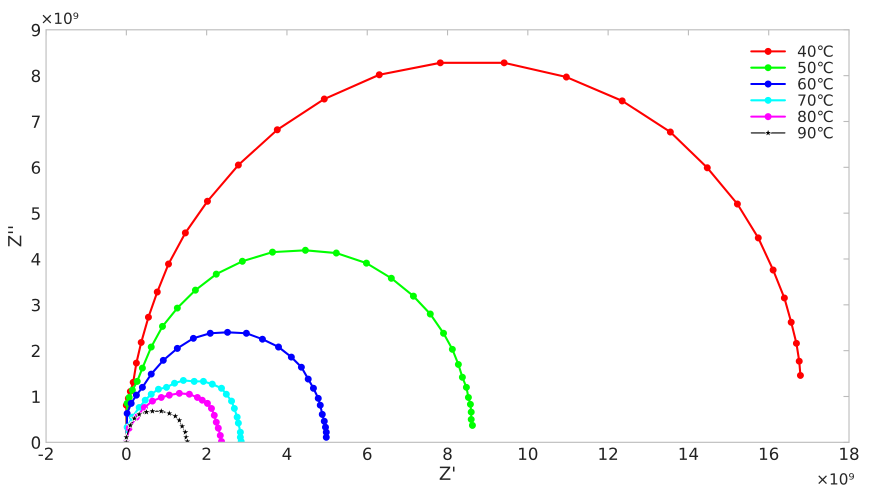  Describe the element at coordinates (836, 479) in the screenshot. I see `text: ×10⁹` at that location.